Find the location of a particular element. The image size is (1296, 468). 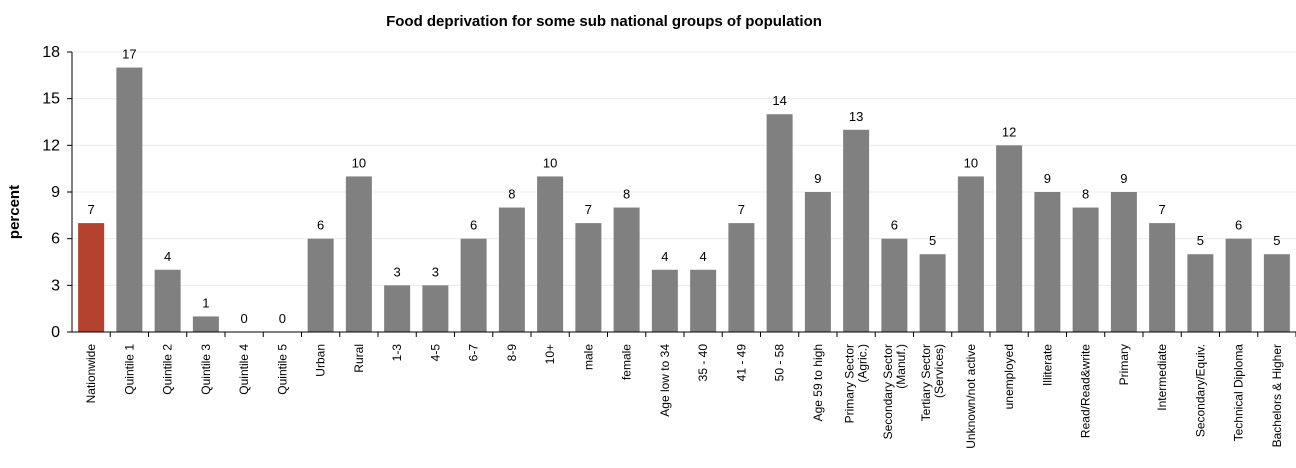

x-tick-label-23: Unknown/not active is located at coordinates (971, 396).